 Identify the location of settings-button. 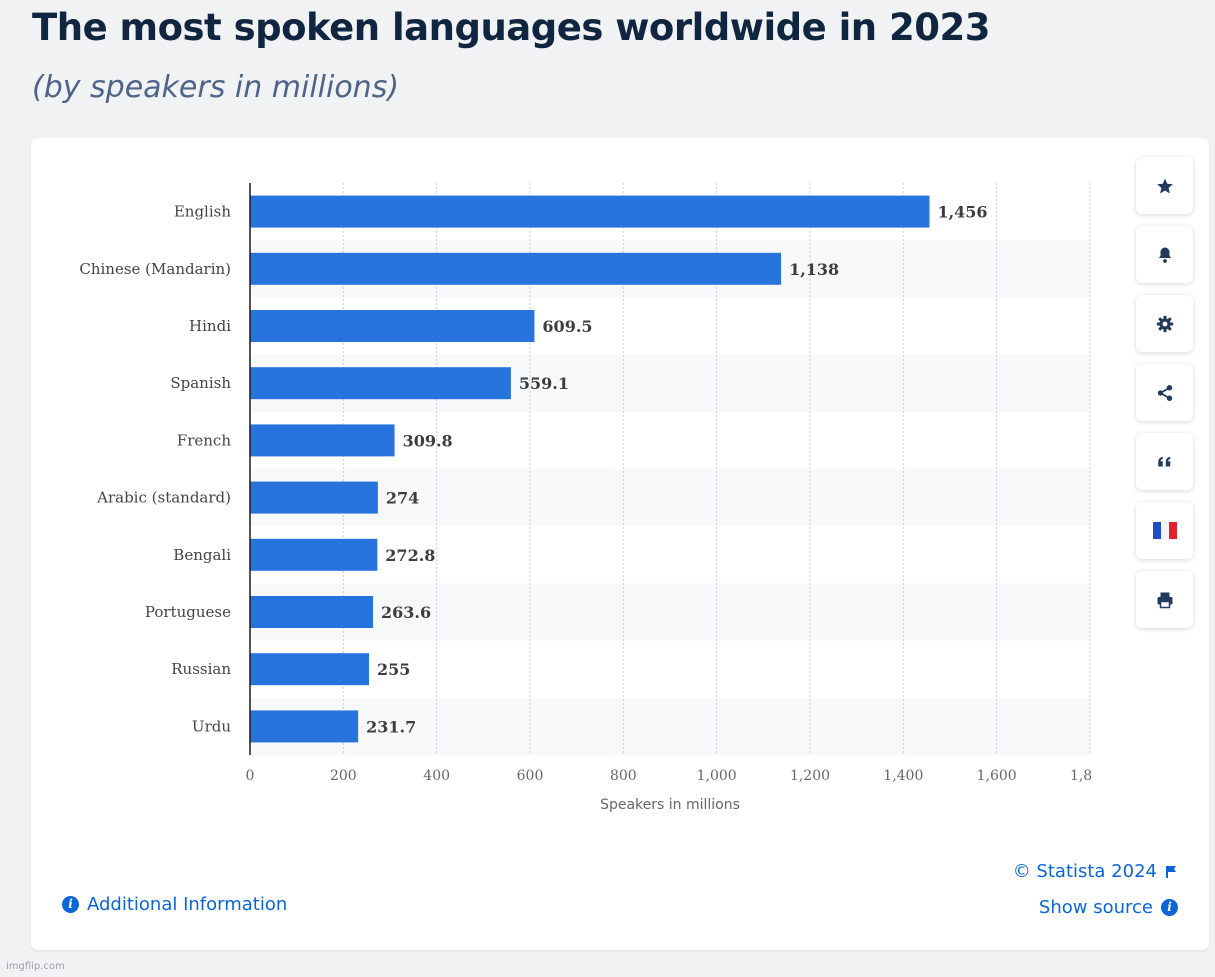
(1164, 323).